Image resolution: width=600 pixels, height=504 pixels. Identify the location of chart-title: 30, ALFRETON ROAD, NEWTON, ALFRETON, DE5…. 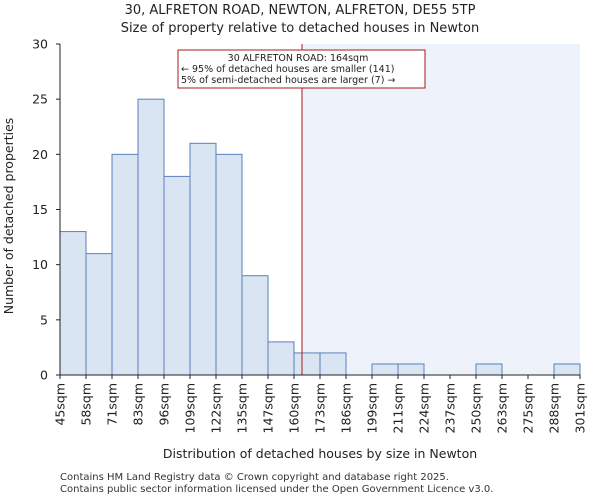
(300, 10).